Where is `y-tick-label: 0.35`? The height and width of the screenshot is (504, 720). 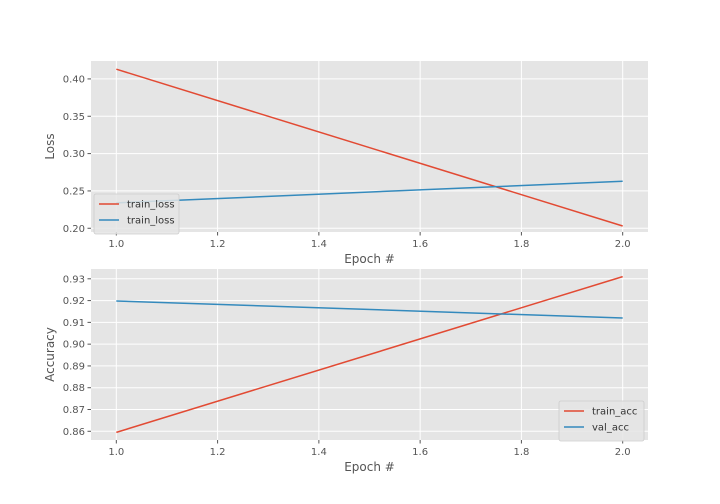
y-tick-label: 0.35 is located at coordinates (74, 117).